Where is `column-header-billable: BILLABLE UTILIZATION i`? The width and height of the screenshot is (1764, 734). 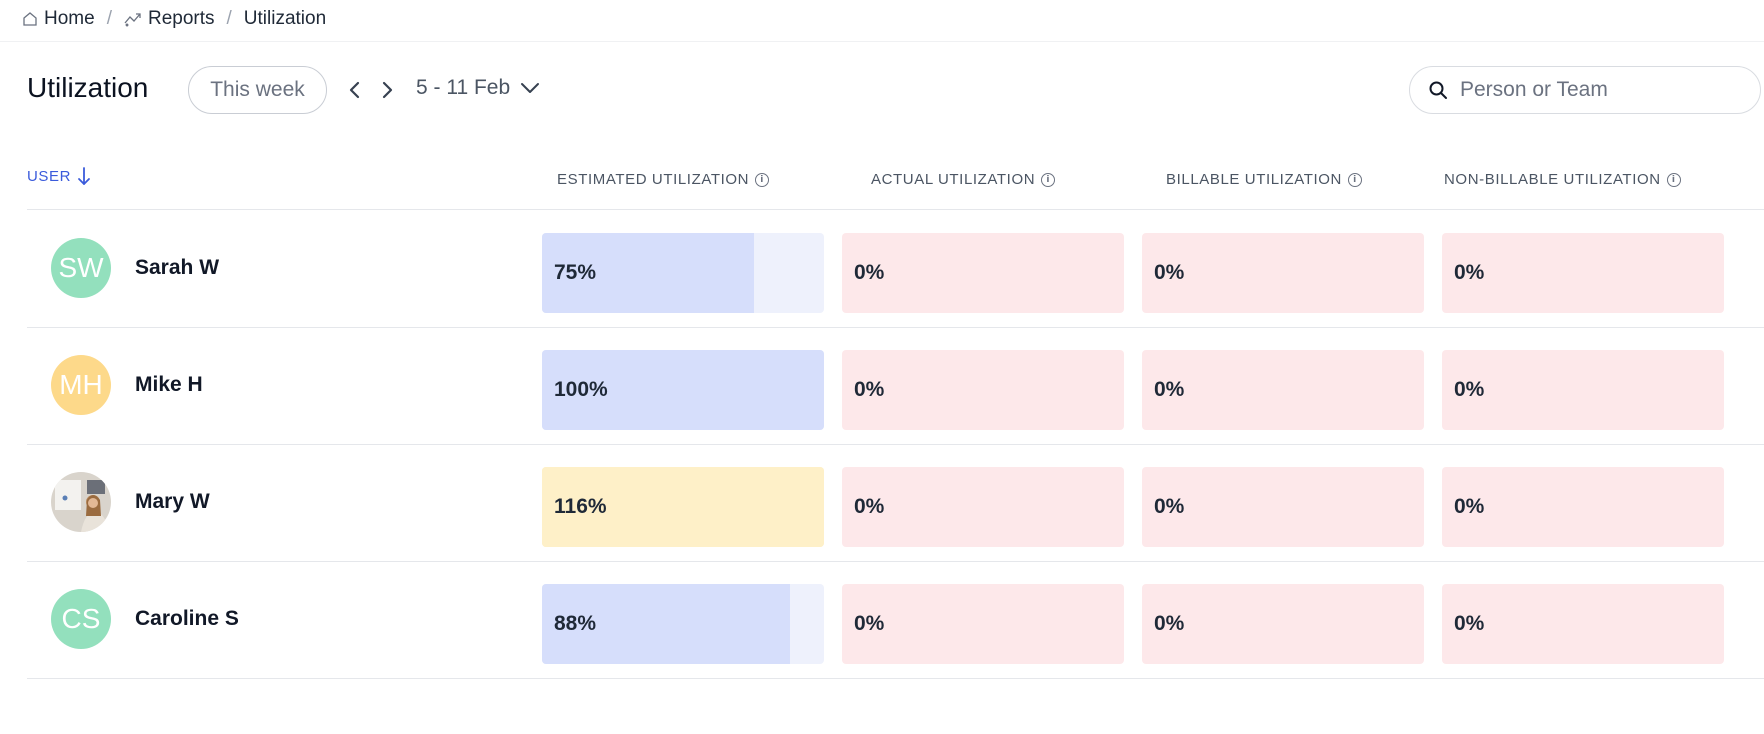
column-header-billable: BILLABLE UTILIZATION i is located at coordinates (1264, 179).